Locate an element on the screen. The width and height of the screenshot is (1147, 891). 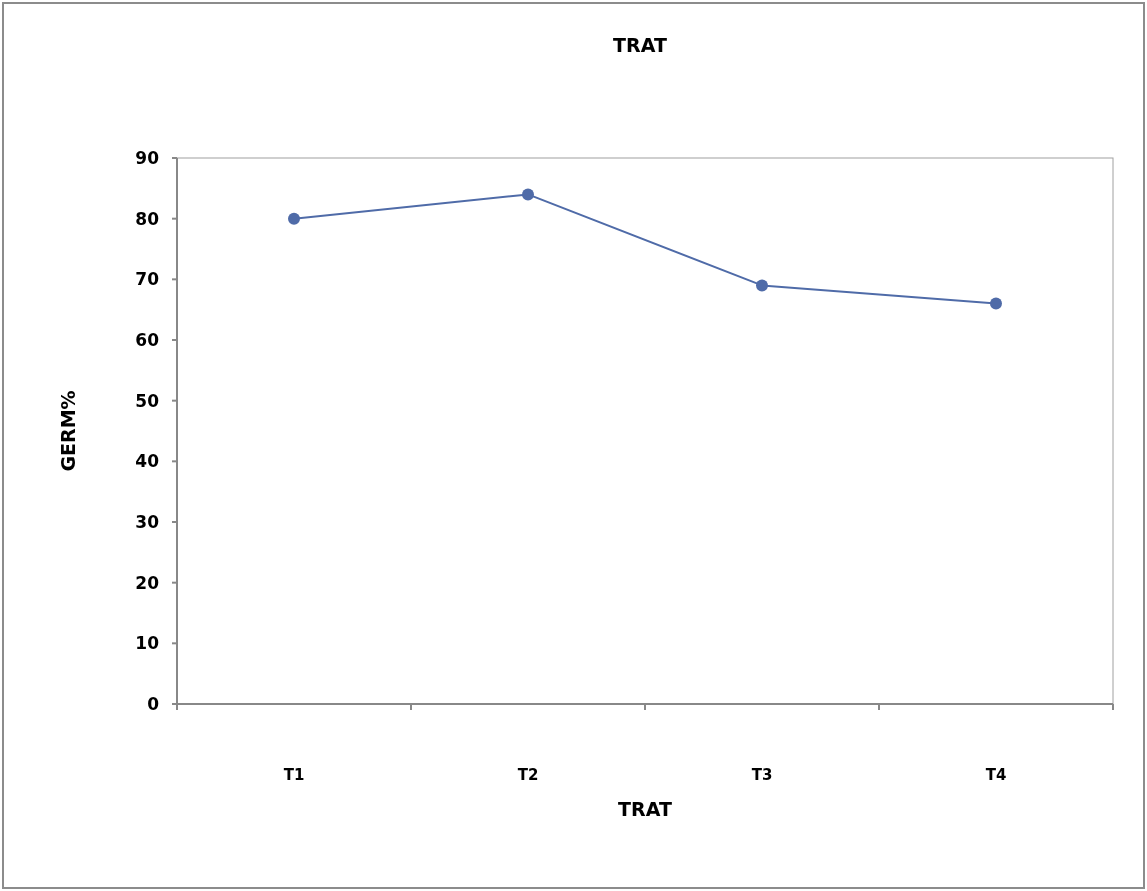
y-tick-label: 10 is located at coordinates (147, 643).